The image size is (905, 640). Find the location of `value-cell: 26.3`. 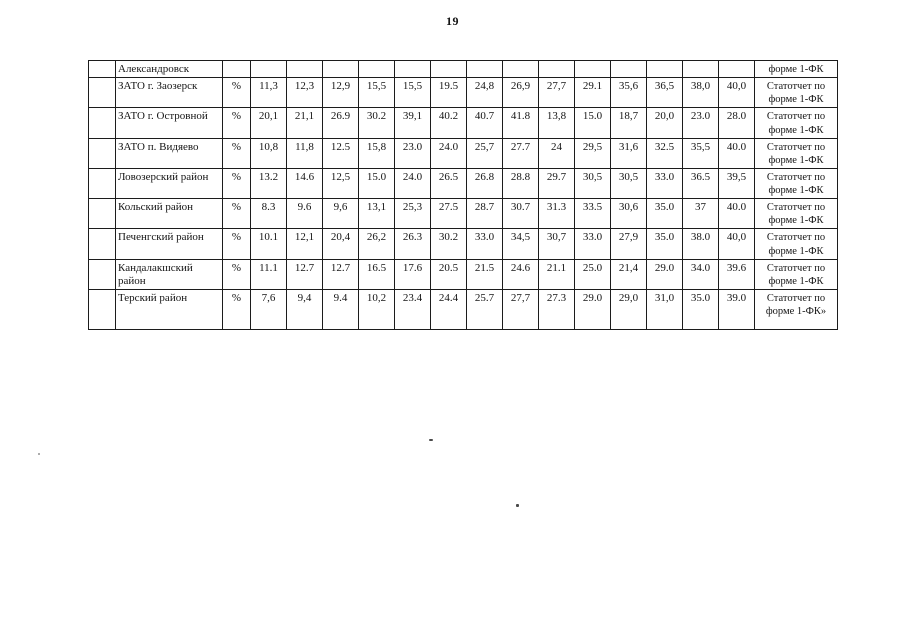

value-cell: 26.3 is located at coordinates (412, 244).